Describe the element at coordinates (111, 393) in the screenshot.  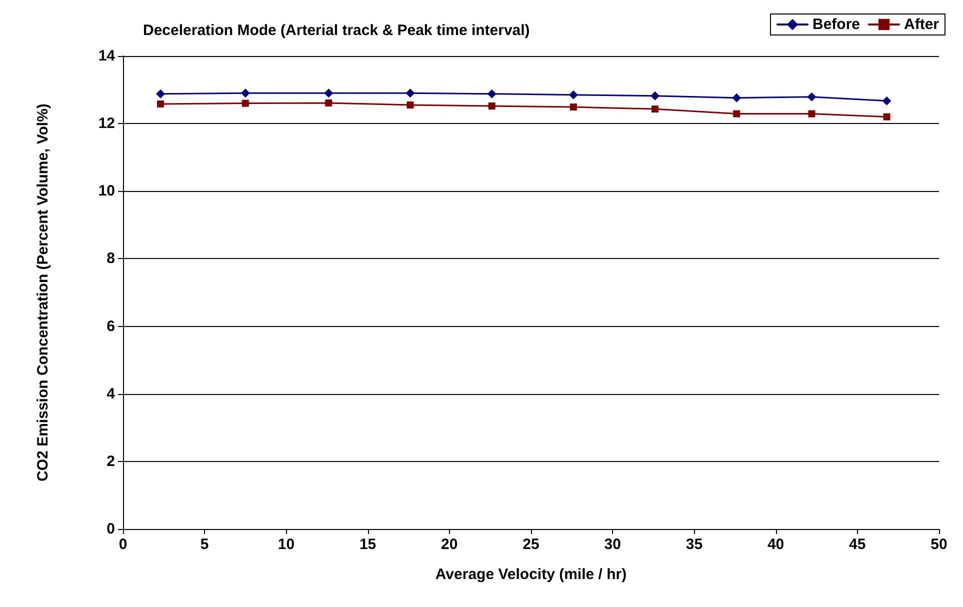
I see `y-tick-label: 4` at that location.